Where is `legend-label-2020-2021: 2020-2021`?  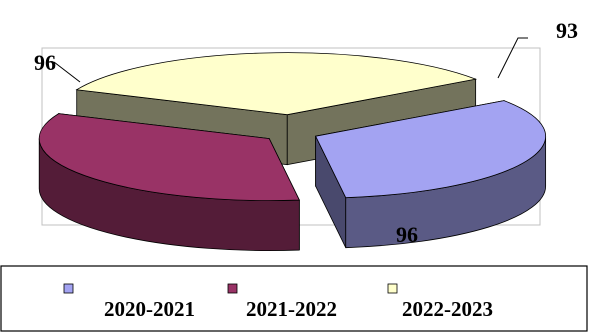
legend-label-2020-2021: 2020-2021 is located at coordinates (149, 309).